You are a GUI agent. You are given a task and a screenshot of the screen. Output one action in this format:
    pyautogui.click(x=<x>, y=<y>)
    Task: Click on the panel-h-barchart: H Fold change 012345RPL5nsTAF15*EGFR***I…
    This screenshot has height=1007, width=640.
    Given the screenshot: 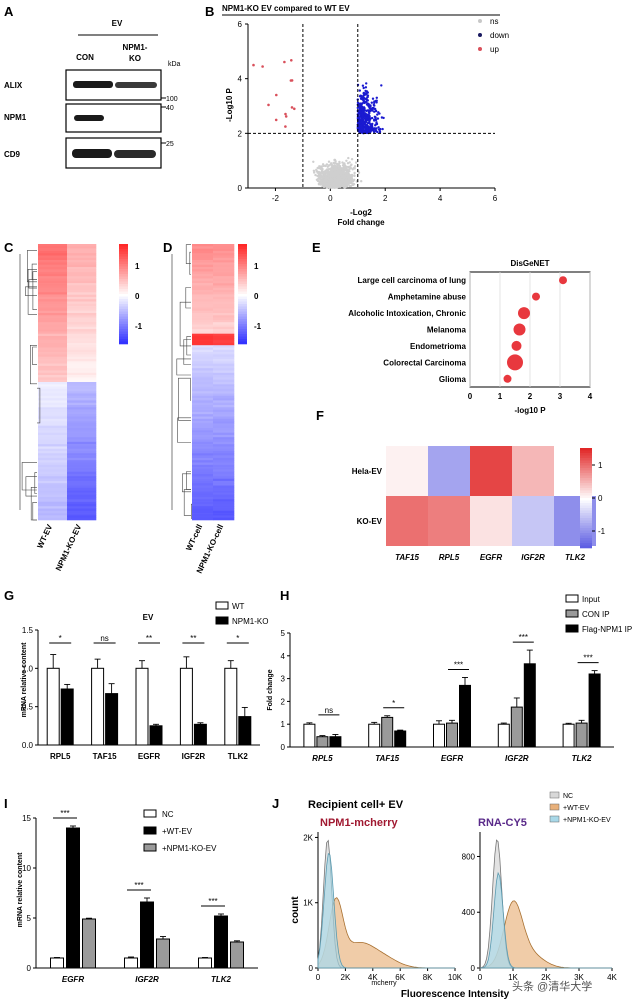 What is the action you would take?
    pyautogui.click(x=449, y=675)
    